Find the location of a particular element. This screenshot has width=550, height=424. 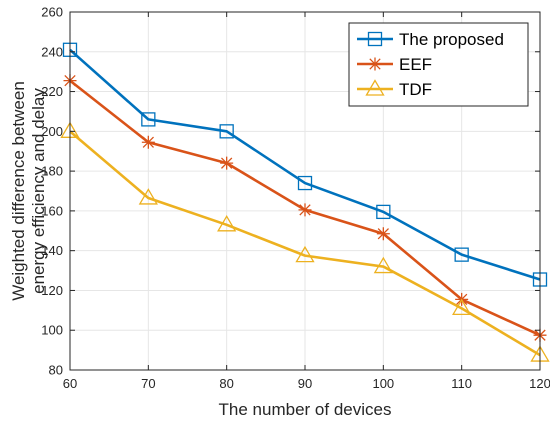

y-tick-label: 120 is located at coordinates (52, 290).